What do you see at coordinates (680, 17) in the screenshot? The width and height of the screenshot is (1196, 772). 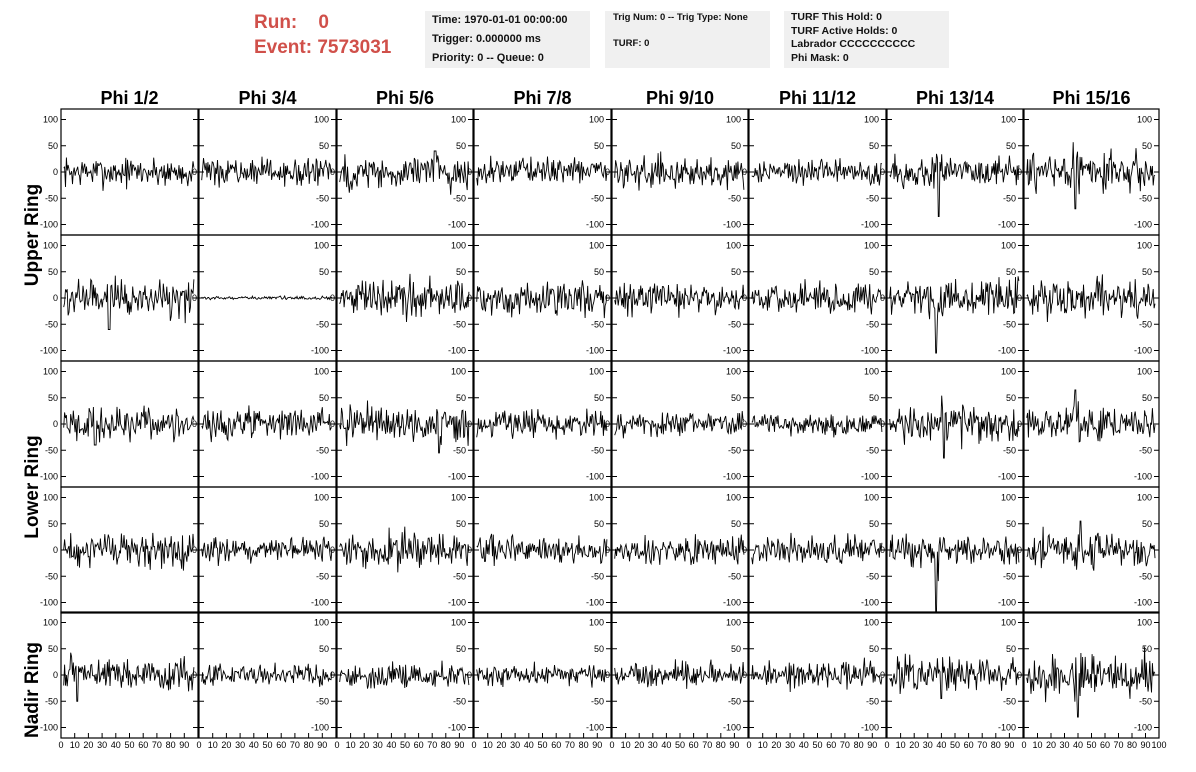 I see `trig-line: Trig Num: 0 -- Trig Type: None` at bounding box center [680, 17].